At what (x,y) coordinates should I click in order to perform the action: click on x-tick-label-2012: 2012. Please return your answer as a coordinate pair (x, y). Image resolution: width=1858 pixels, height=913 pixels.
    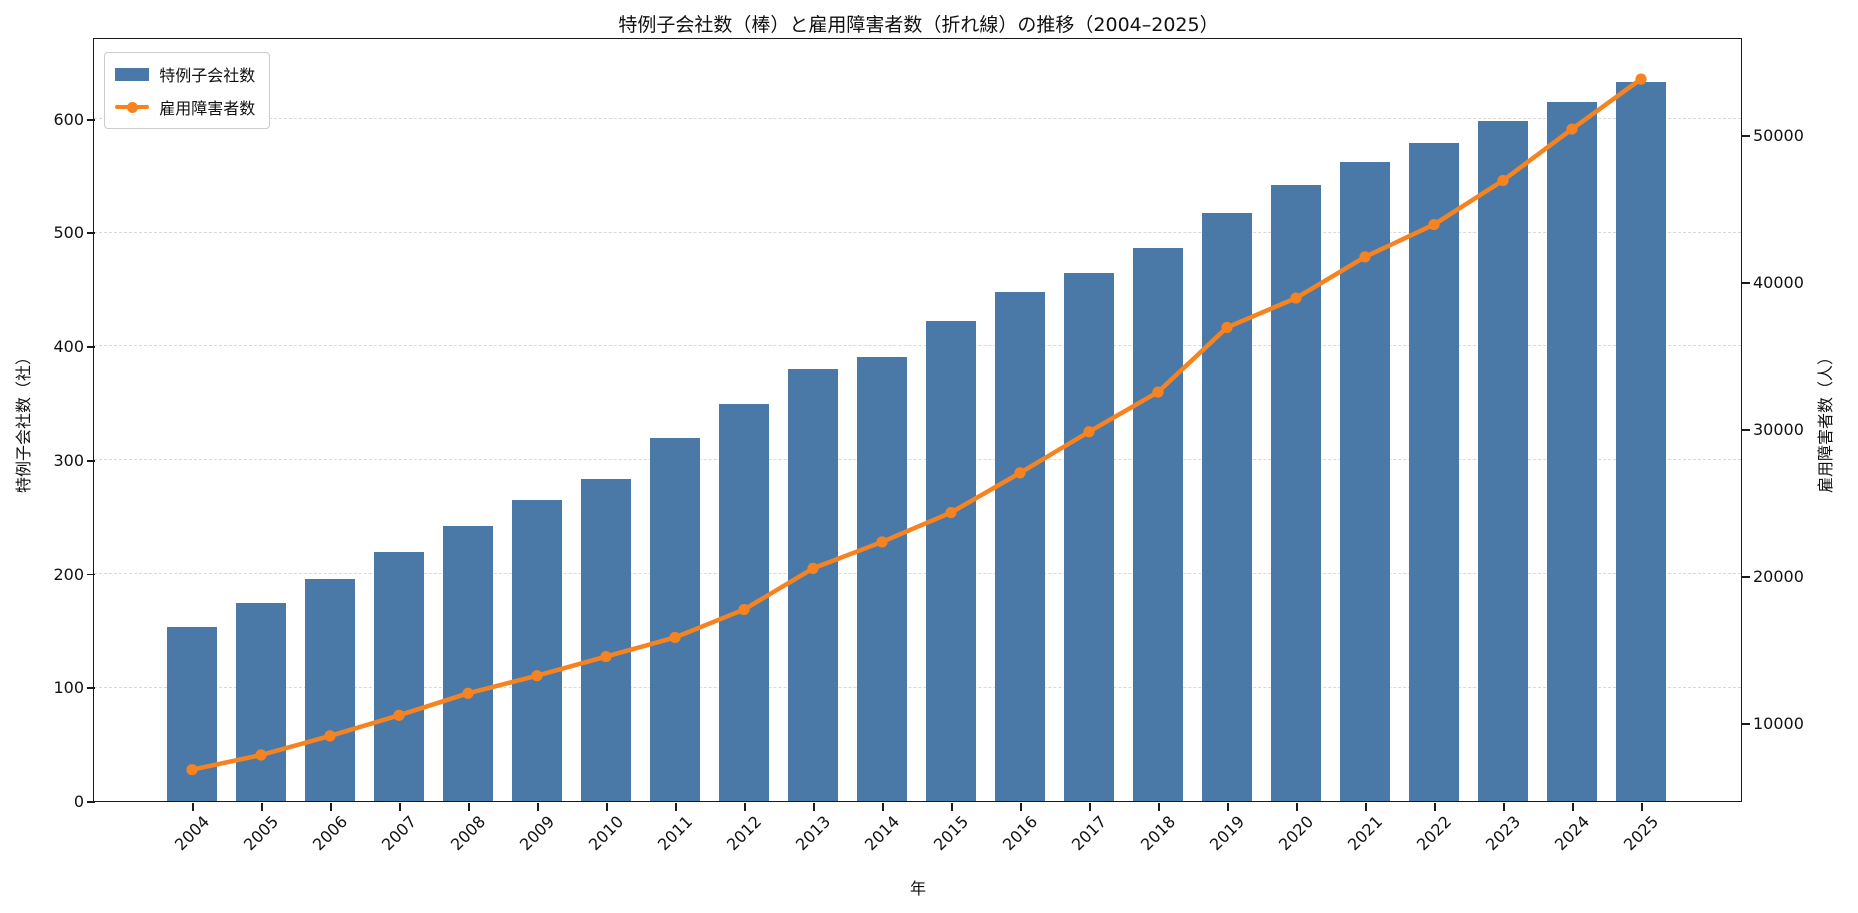
    Looking at the image, I should click on (744, 833).